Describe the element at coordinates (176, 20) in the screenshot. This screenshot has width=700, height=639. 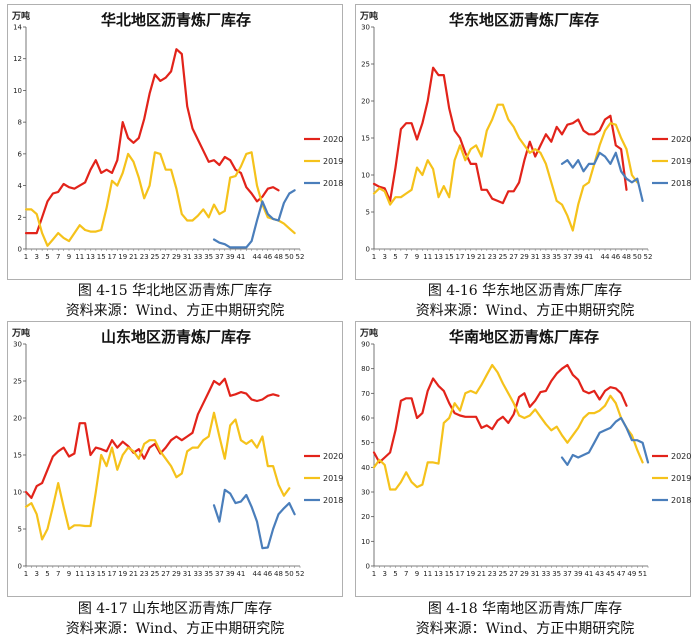
I see `chart-title: 华北地区沥青炼厂库存` at that location.